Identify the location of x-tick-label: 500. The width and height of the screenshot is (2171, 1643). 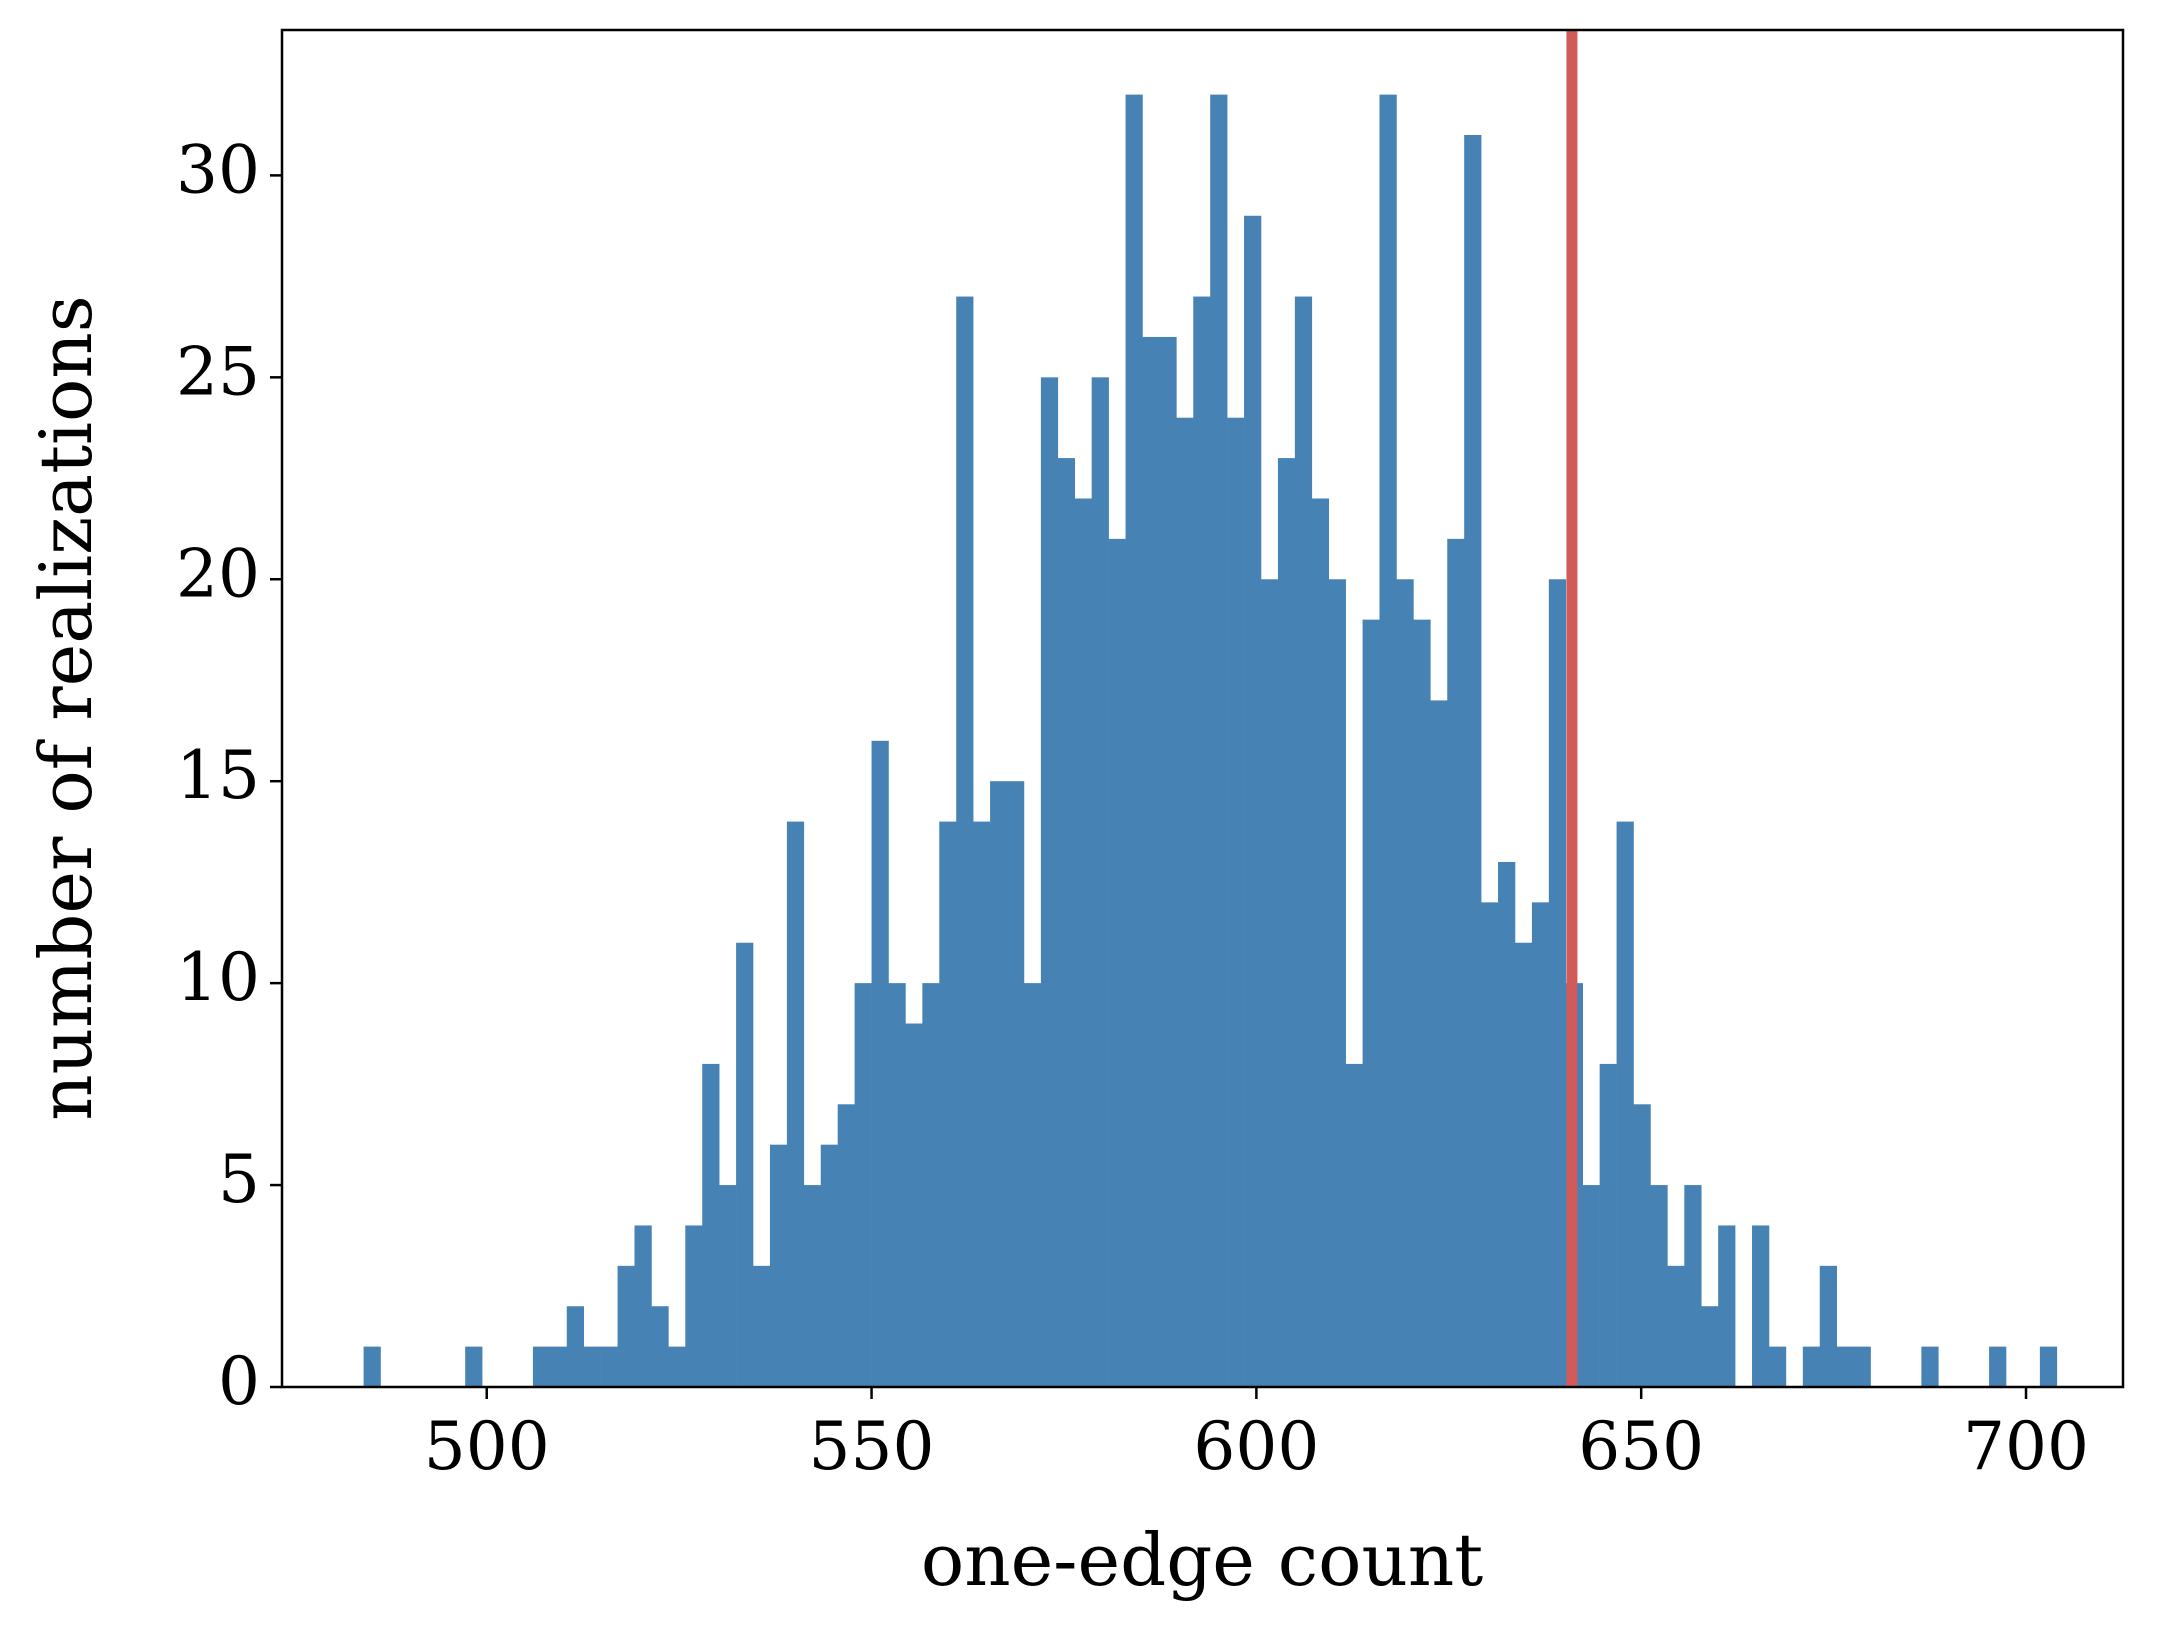
(487, 1446).